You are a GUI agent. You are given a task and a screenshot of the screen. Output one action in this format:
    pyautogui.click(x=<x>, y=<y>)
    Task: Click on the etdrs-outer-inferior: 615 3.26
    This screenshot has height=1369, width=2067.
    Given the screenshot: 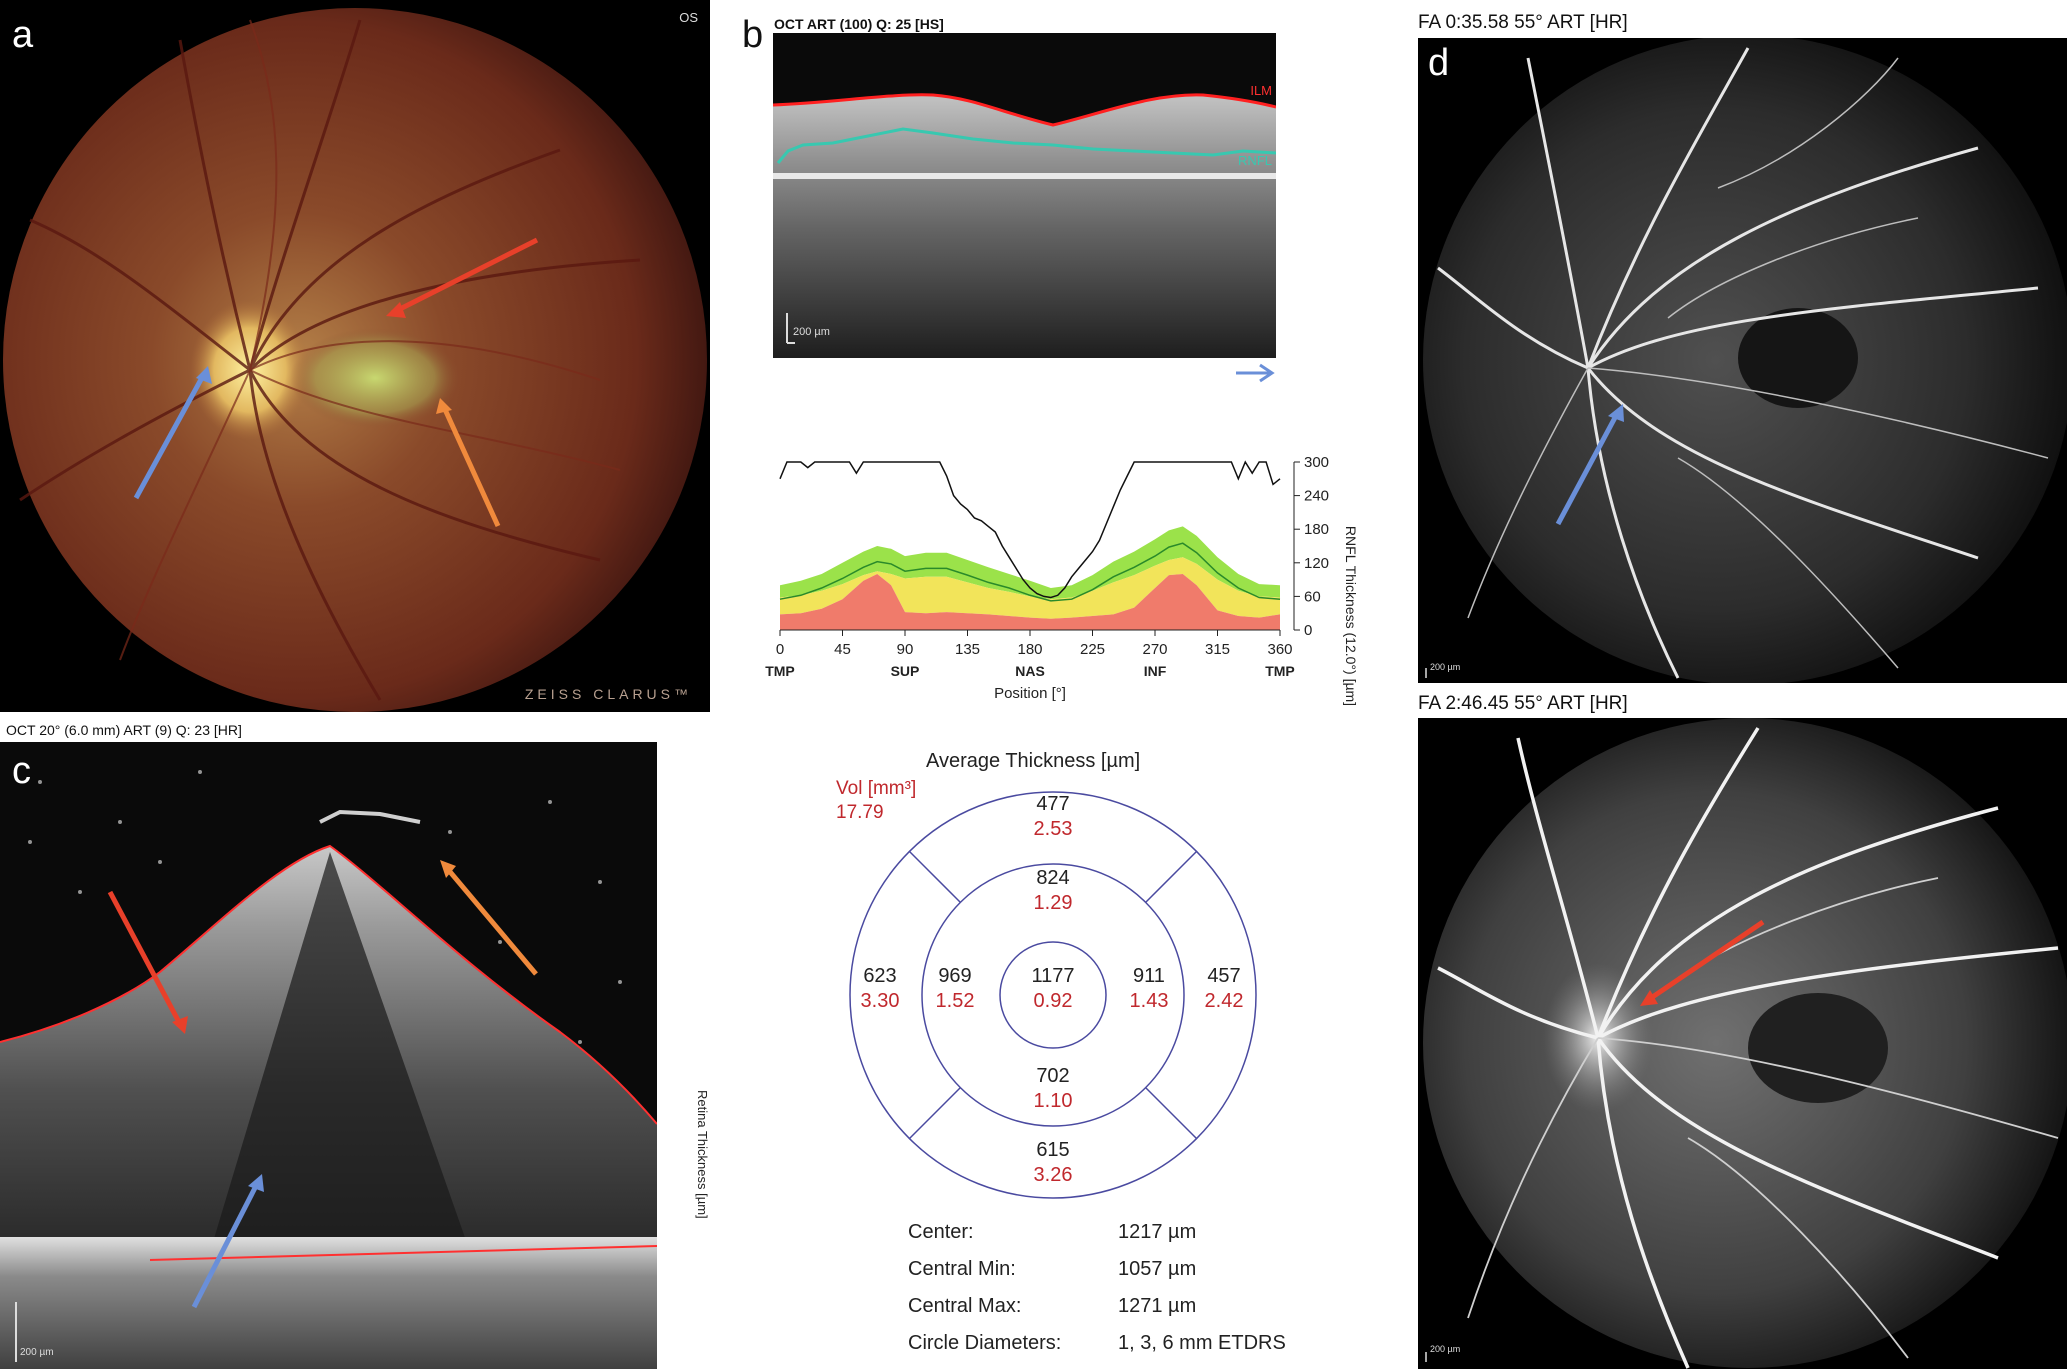 What is the action you would take?
    pyautogui.click(x=1053, y=1163)
    